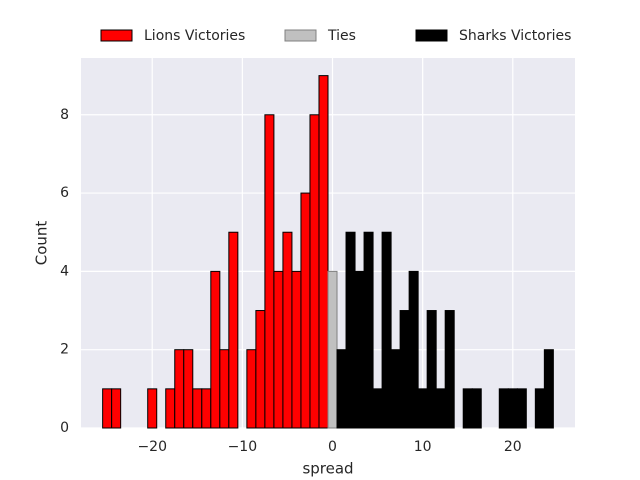 The height and width of the screenshot is (480, 640). I want to click on y-tick-label: 4, so click(64, 271).